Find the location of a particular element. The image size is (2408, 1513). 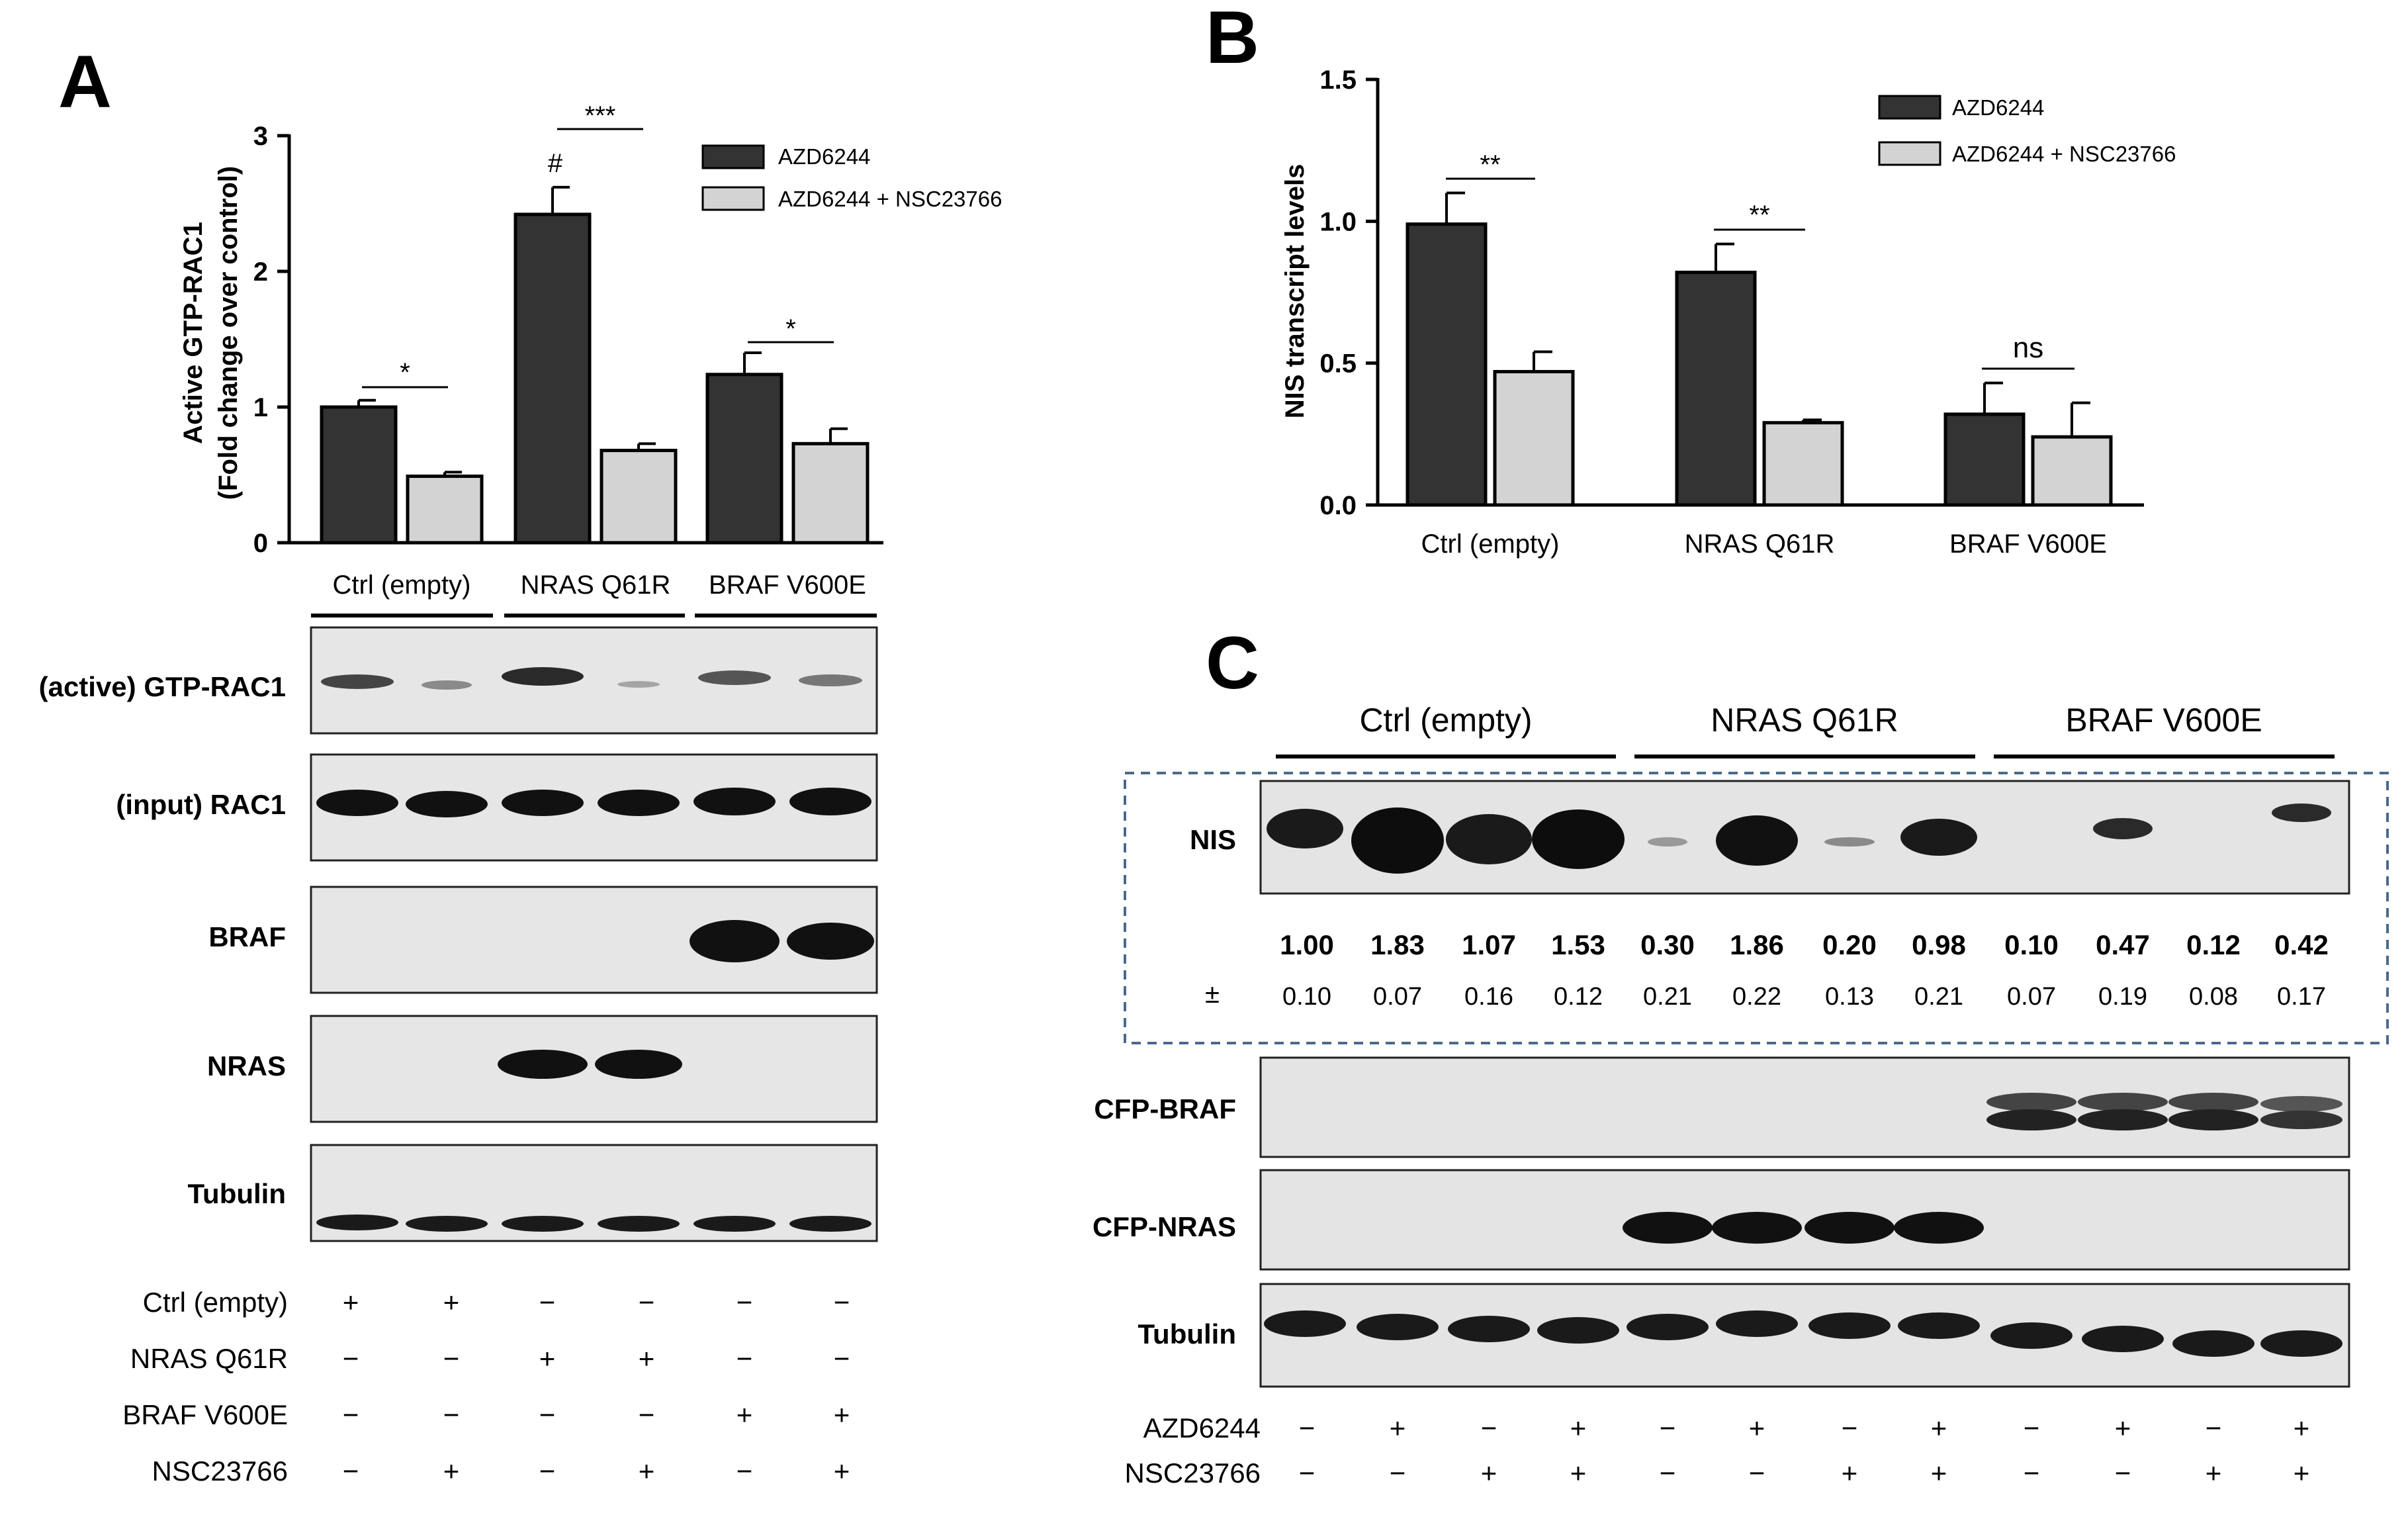

blot-a-input-rac1 is located at coordinates (594, 807).